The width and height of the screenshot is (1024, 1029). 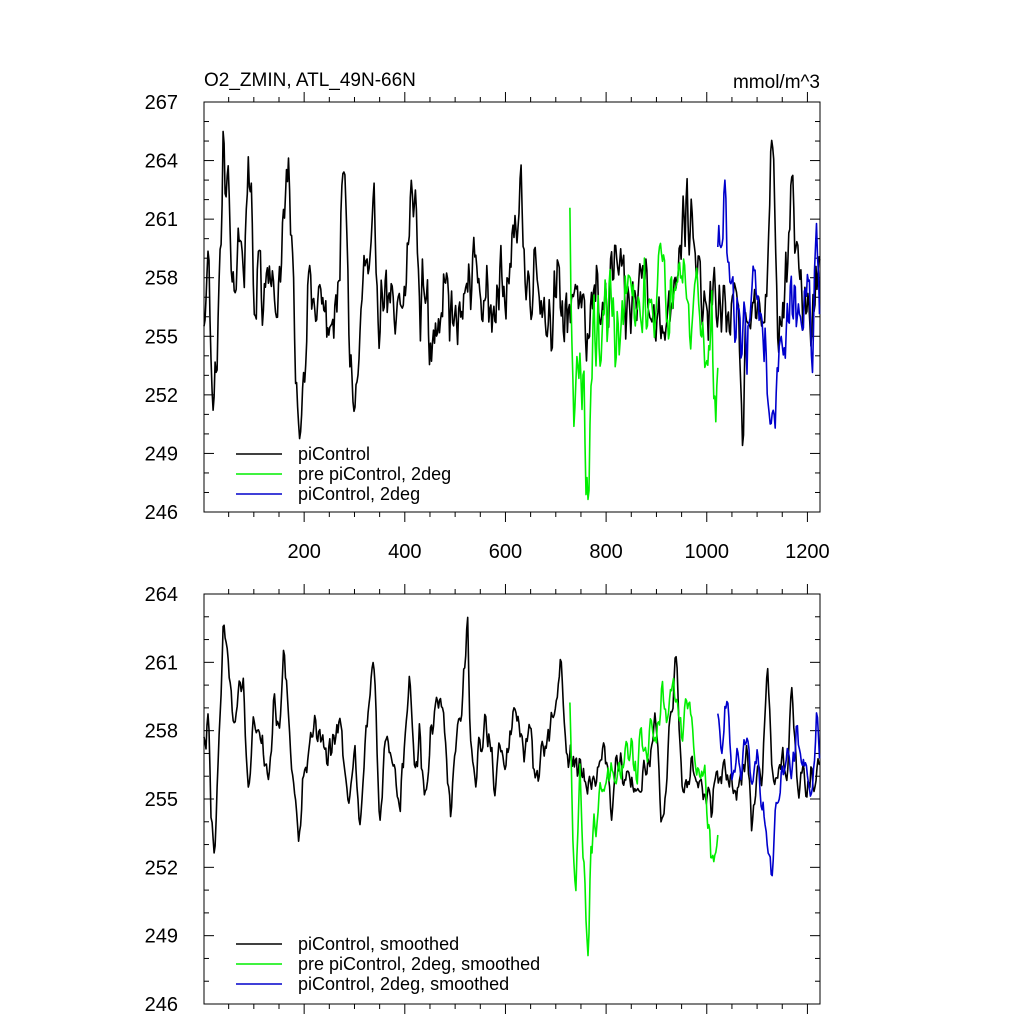 I want to click on x-tick-label: 600, so click(x=505, y=552).